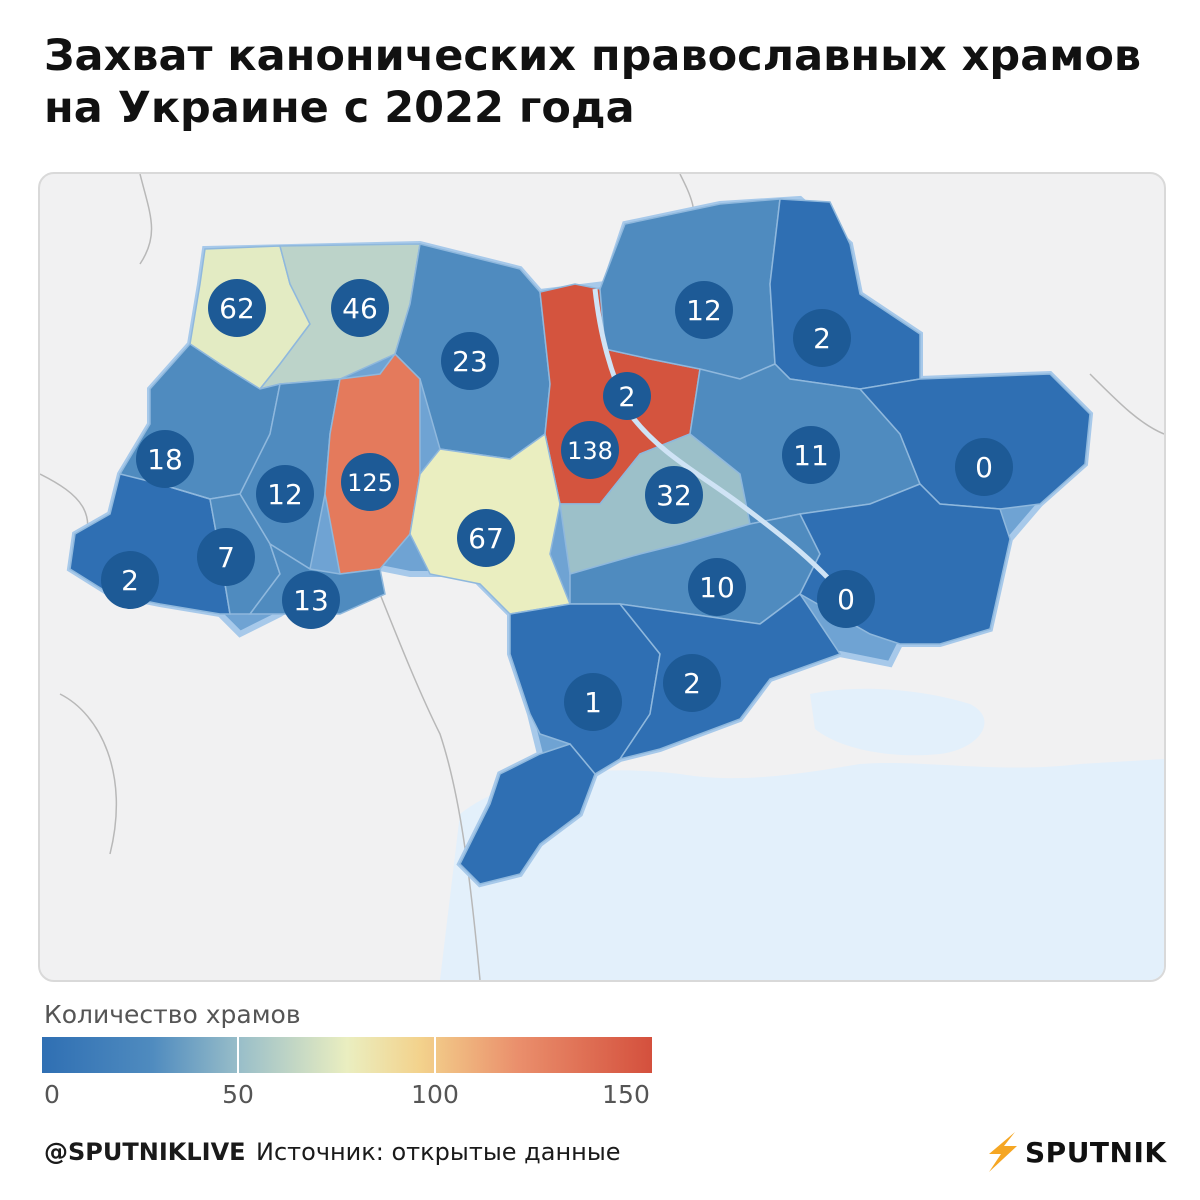 Image resolution: width=1200 pixels, height=1200 pixels. I want to click on region-marker-rivne: 46, so click(360, 308).